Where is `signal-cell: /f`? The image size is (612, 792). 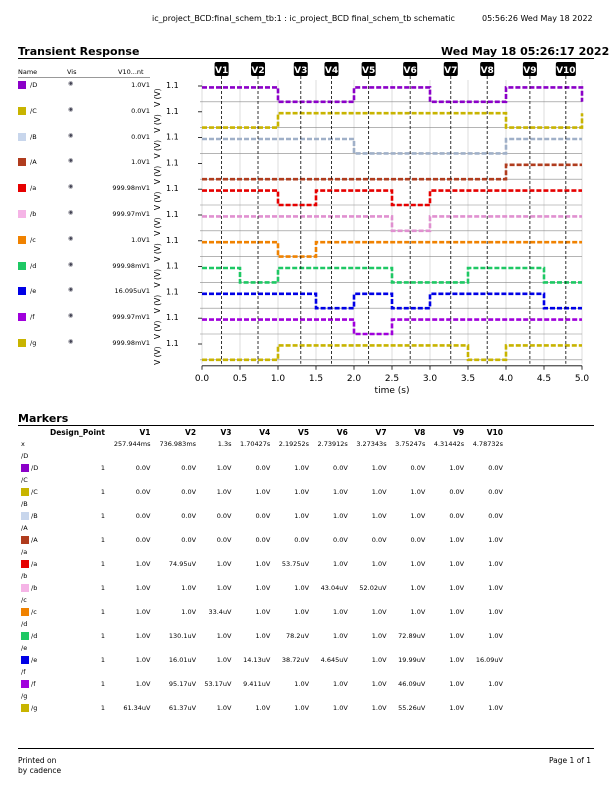 signal-cell: /f is located at coordinates (30, 684).